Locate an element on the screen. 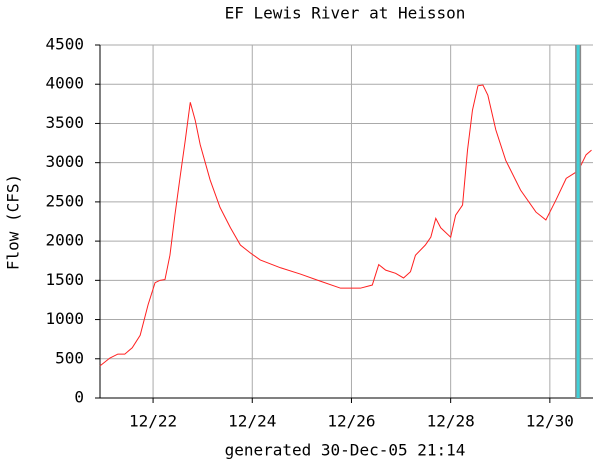 This screenshot has height=469, width=609. y-tick-label: 4000 is located at coordinates (64, 83).